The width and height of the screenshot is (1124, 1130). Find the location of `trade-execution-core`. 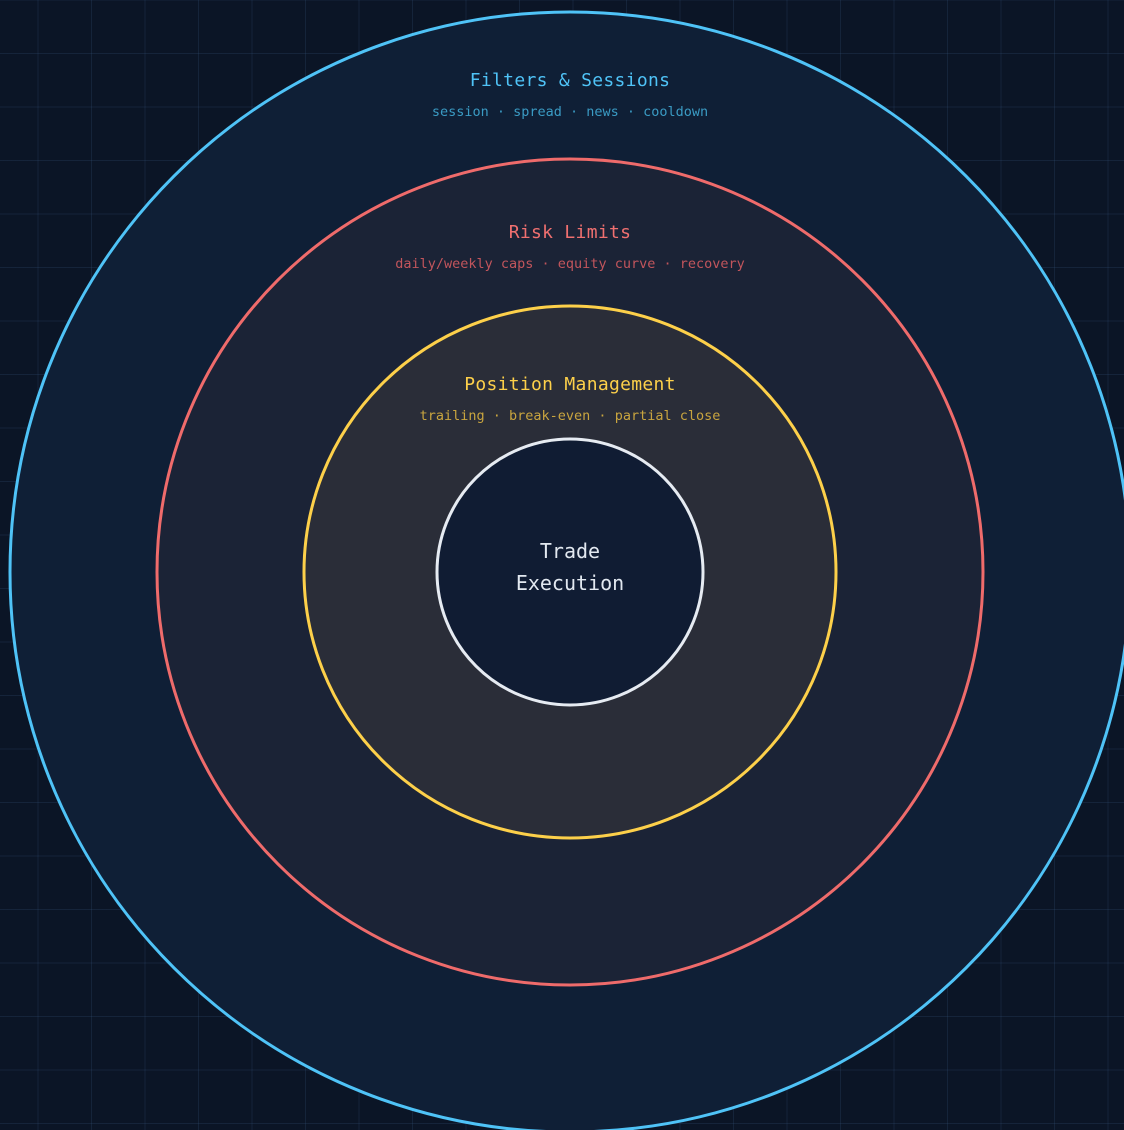

trade-execution-core is located at coordinates (570, 572).